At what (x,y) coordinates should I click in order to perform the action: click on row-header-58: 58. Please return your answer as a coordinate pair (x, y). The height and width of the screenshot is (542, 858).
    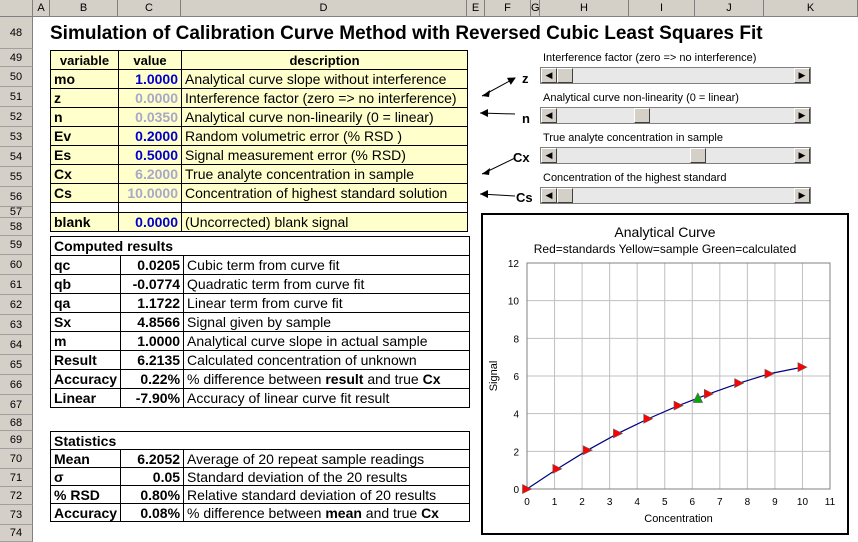
    Looking at the image, I should click on (16, 227).